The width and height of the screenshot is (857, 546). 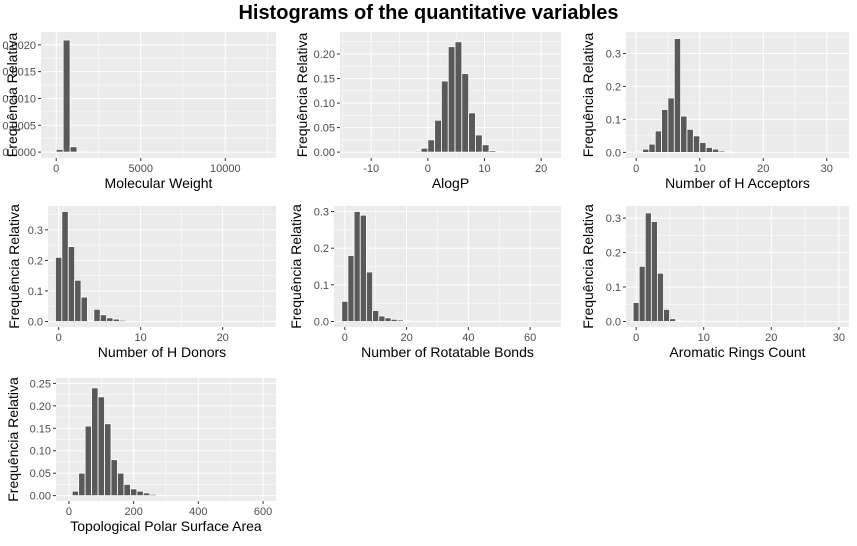 What do you see at coordinates (159, 183) in the screenshot?
I see `x-axis-title: Molecular Weight` at bounding box center [159, 183].